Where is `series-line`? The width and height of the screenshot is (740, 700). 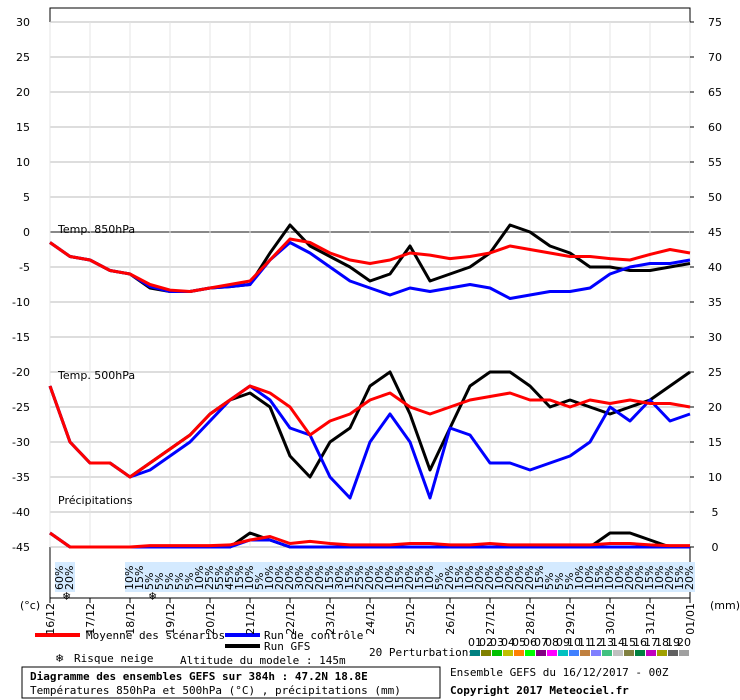
series-line is located at coordinates (370, 265).